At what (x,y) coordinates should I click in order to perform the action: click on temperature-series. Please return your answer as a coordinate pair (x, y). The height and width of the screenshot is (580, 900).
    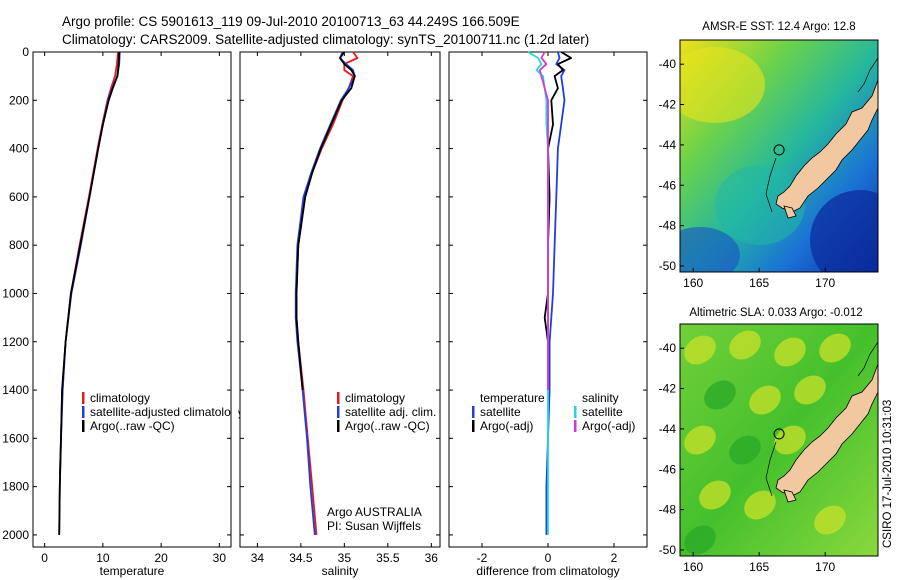
    Looking at the image, I should click on (89, 293).